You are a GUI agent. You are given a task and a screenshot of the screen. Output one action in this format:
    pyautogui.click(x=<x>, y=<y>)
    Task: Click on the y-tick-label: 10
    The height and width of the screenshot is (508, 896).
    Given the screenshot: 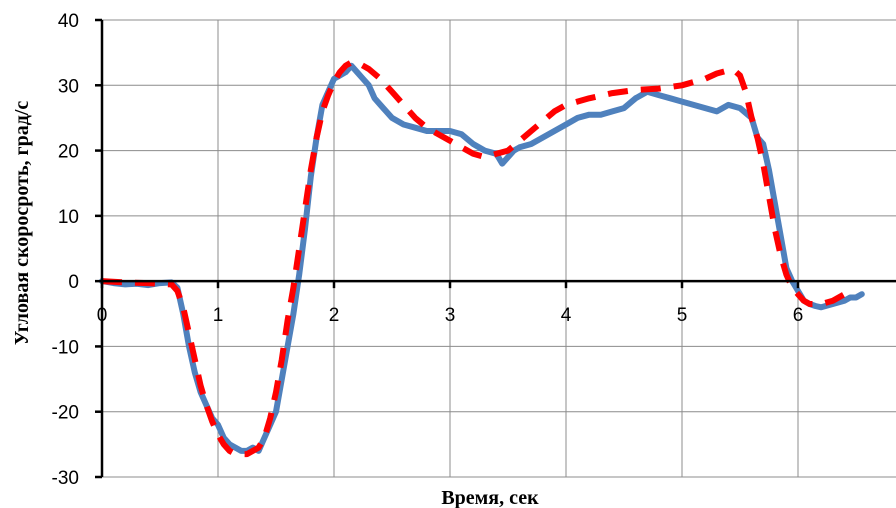 What is the action you would take?
    pyautogui.click(x=68, y=217)
    